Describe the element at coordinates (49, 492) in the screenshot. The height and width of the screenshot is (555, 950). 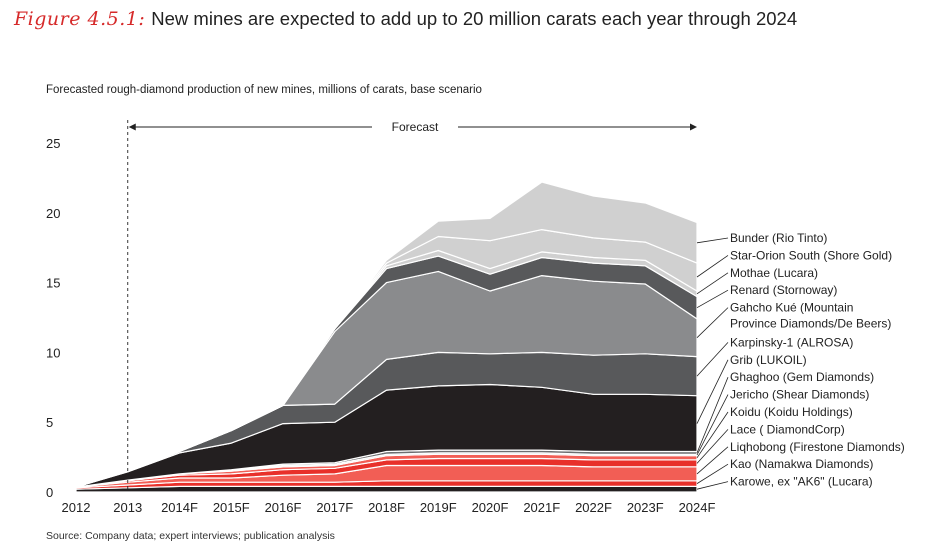
I see `y-tick-label: 0` at that location.